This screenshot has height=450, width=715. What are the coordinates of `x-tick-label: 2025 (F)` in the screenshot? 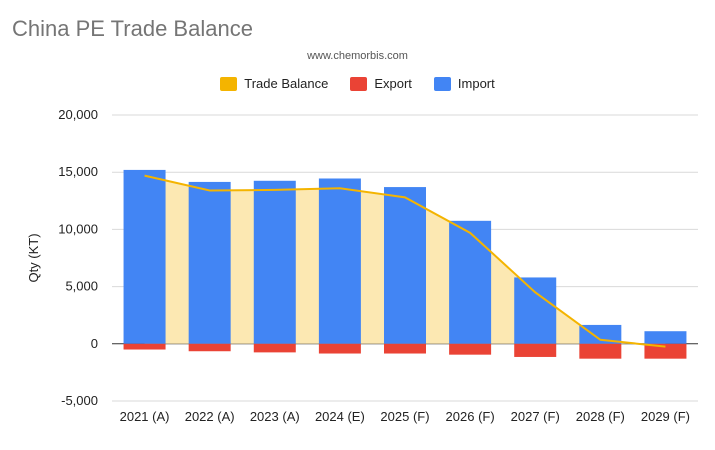 It's located at (404, 416).